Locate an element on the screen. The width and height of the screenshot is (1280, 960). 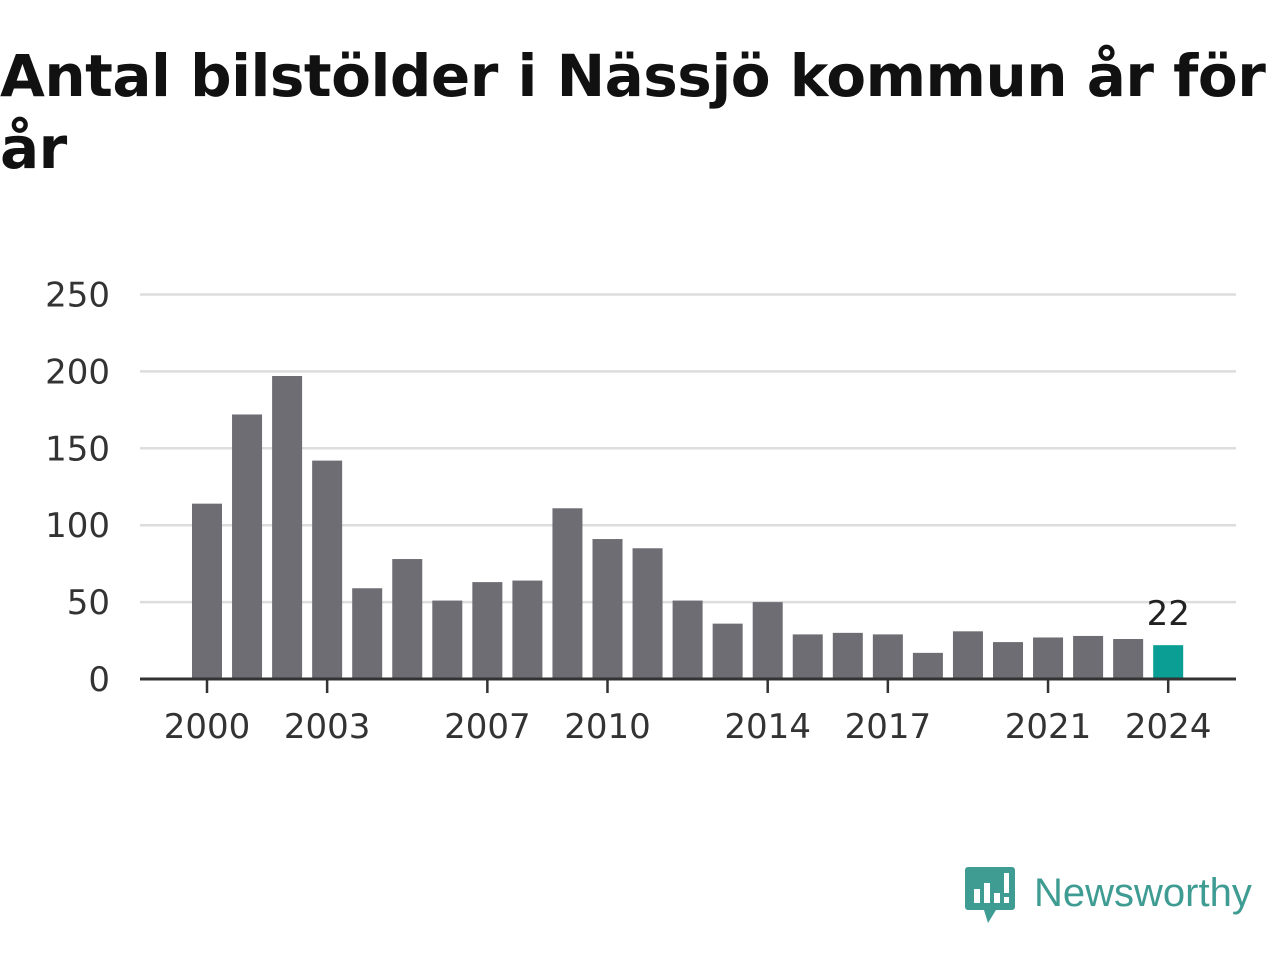
newsworthy-logo: Newsworthy is located at coordinates (1108, 896).